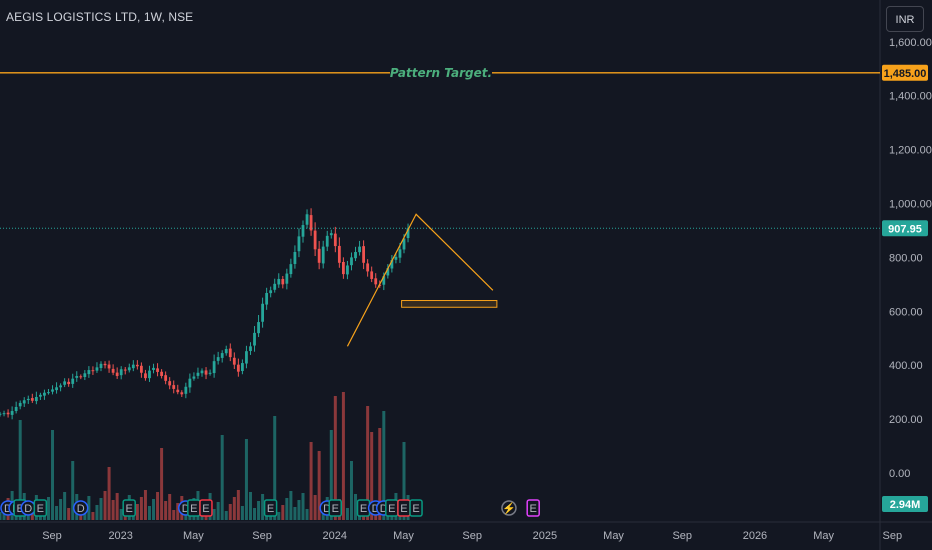 The image size is (932, 550). Describe the element at coordinates (509, 508) in the screenshot. I see `event-label: ⚡` at that location.